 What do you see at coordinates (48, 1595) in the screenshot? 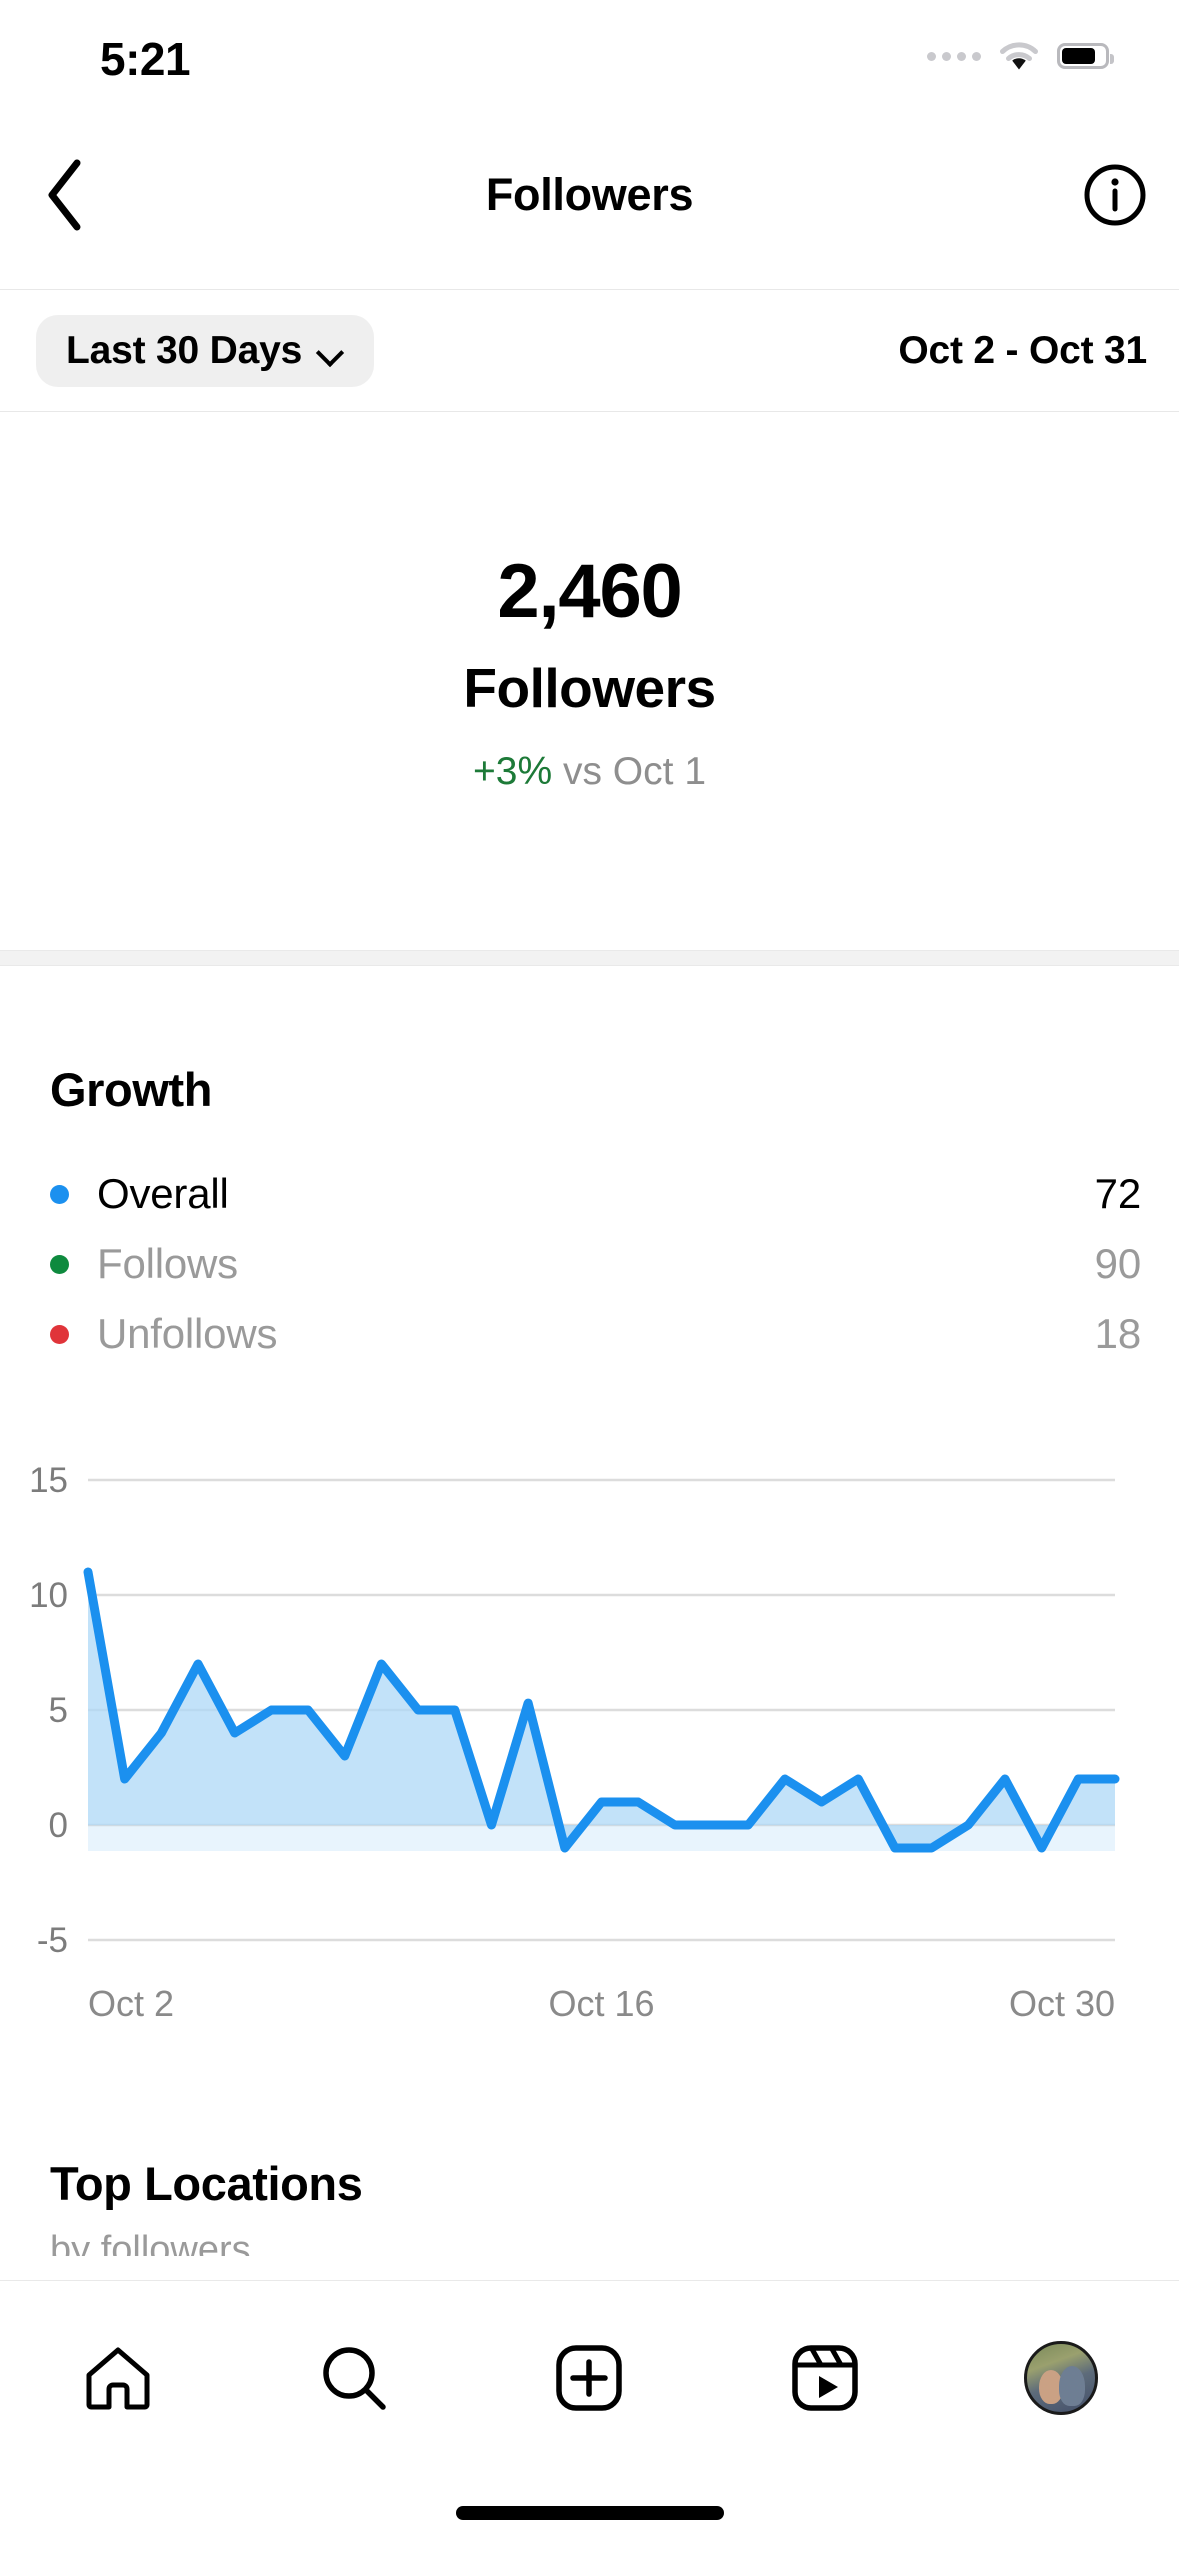
I see `y-axis-tick-label: 10` at bounding box center [48, 1595].